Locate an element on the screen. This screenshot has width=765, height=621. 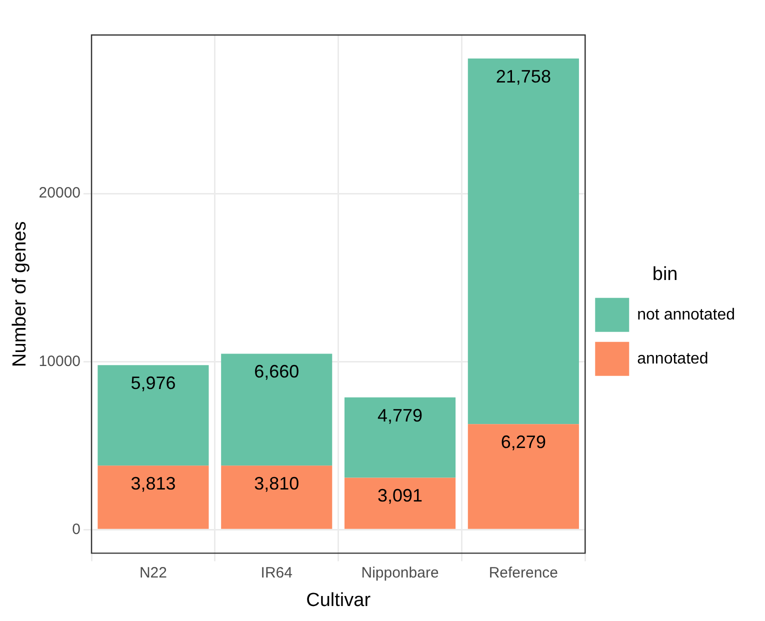
data-label: 6,279 is located at coordinates (523, 442).